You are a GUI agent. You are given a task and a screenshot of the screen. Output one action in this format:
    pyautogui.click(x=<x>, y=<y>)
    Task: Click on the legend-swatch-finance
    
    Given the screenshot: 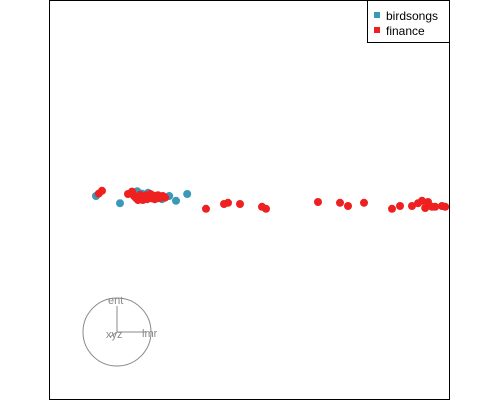 What is the action you would take?
    pyautogui.click(x=377, y=30)
    